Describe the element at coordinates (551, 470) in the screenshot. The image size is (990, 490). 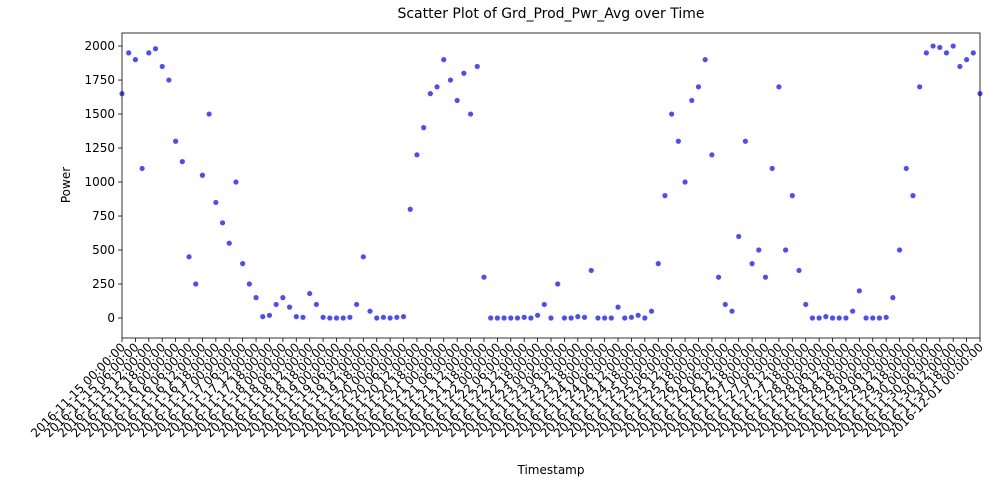
I see `x-axis-label: Timestamp` at that location.